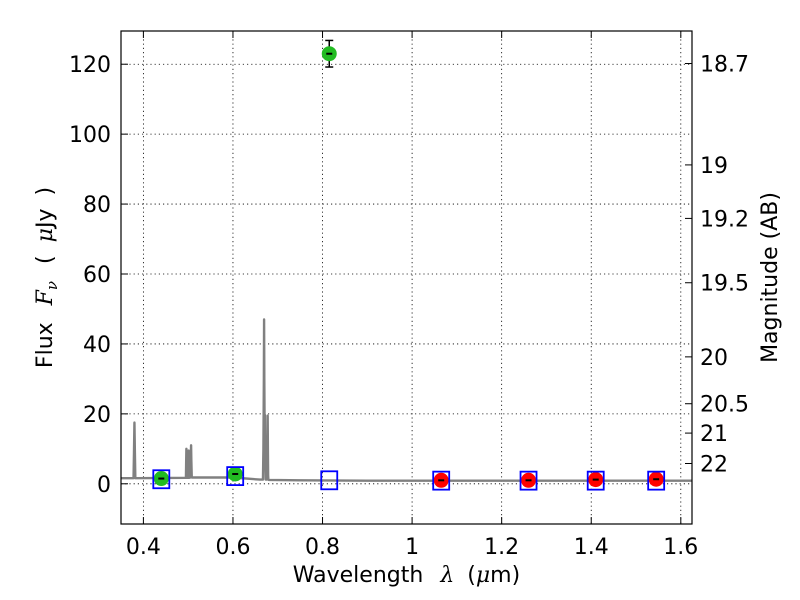  What do you see at coordinates (97, 345) in the screenshot?
I see `y-tick-label: 40` at bounding box center [97, 345].